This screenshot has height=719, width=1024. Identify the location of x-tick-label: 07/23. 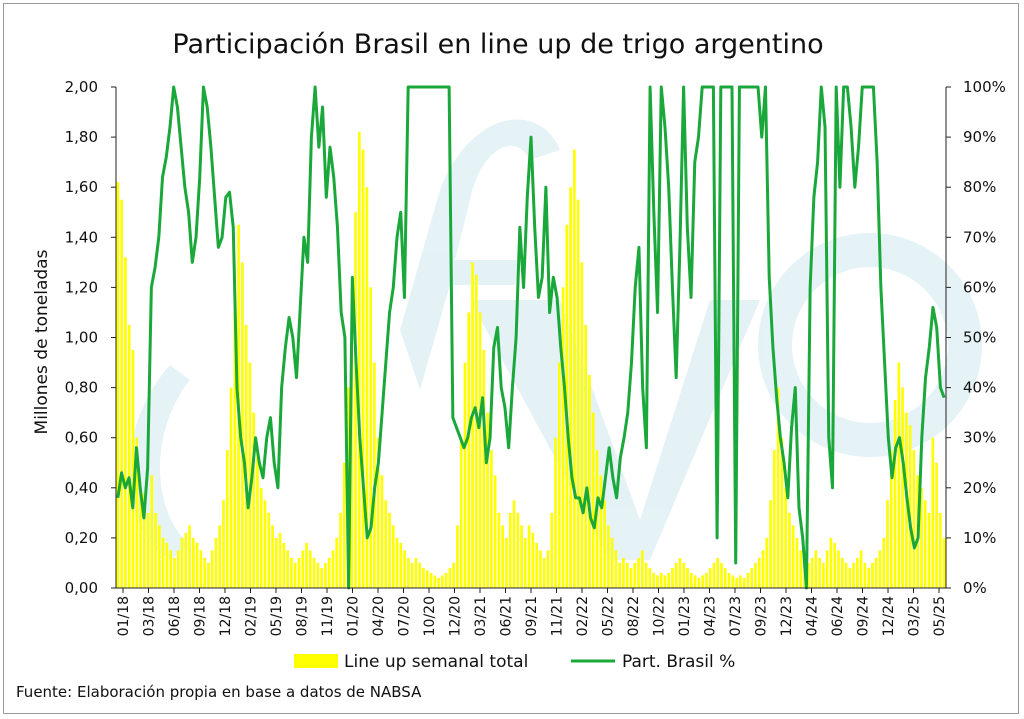
(736, 616).